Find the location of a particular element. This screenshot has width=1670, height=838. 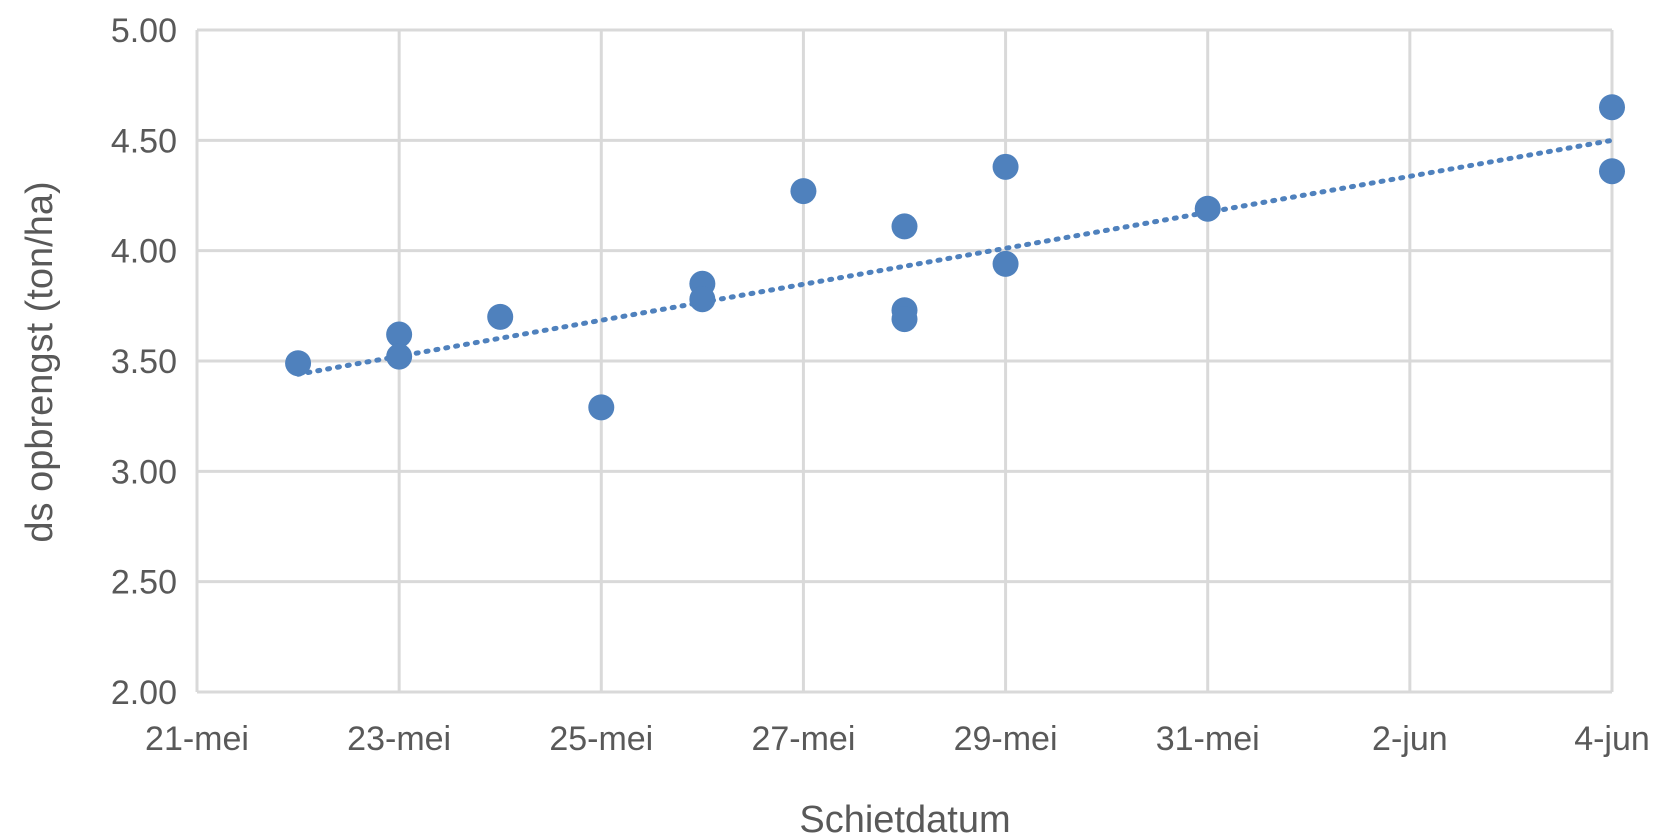

y-axis-title: ds opbrengst (ton/ha) is located at coordinates (40, 361).